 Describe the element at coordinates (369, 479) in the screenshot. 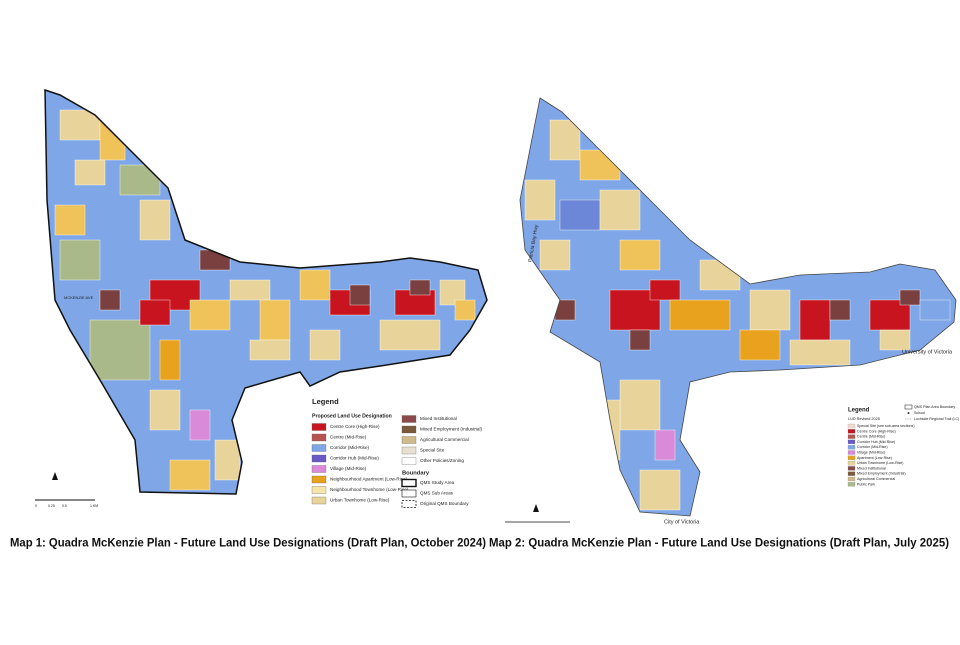

I see `legend-label: Neighbourhood Apartment (Low-Rise)` at that location.